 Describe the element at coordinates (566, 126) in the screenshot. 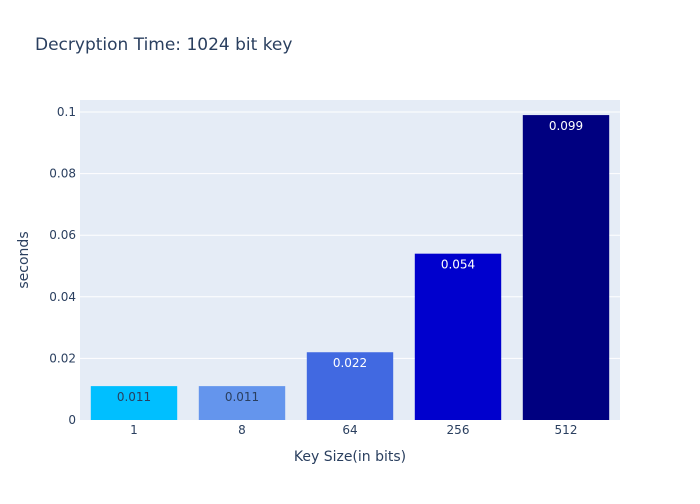

I see `data-label: 0.099` at that location.